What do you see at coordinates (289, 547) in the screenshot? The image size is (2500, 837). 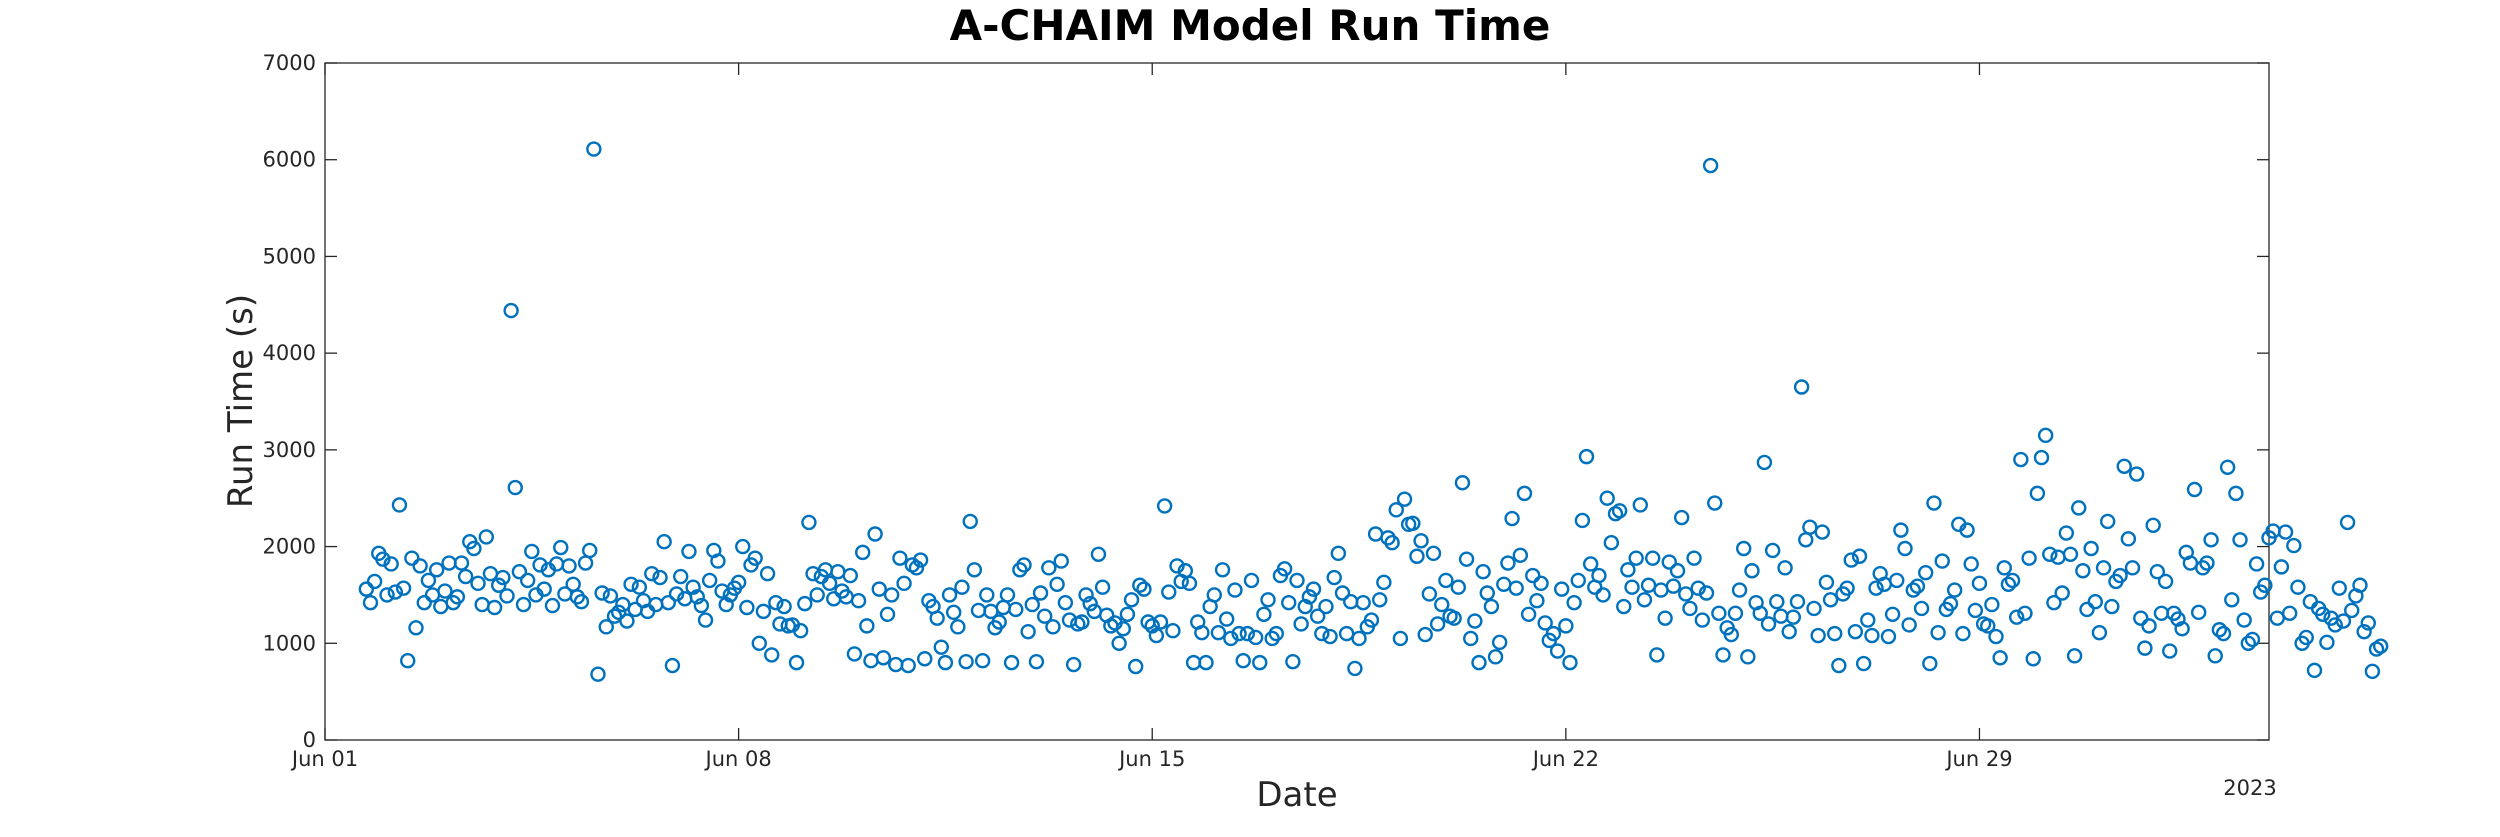 I see `y-tick-label: 2000` at bounding box center [289, 547].